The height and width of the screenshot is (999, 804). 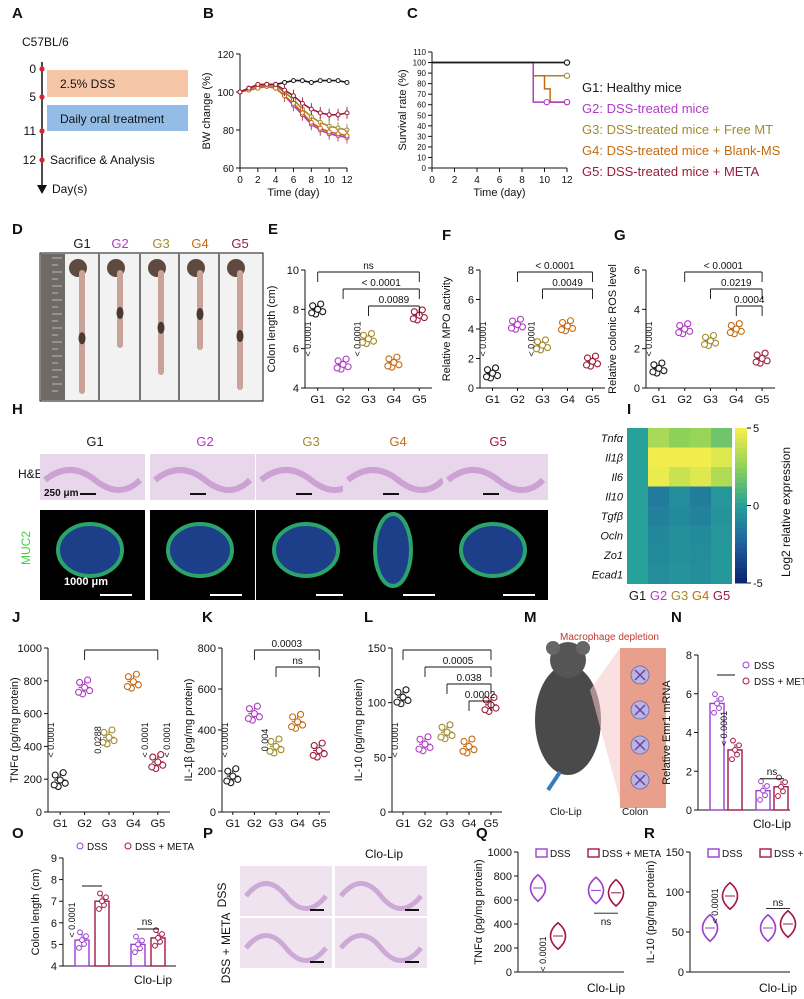 What do you see at coordinates (458, 661) in the screenshot?
I see `bracket-label: 0.0005` at bounding box center [458, 661].